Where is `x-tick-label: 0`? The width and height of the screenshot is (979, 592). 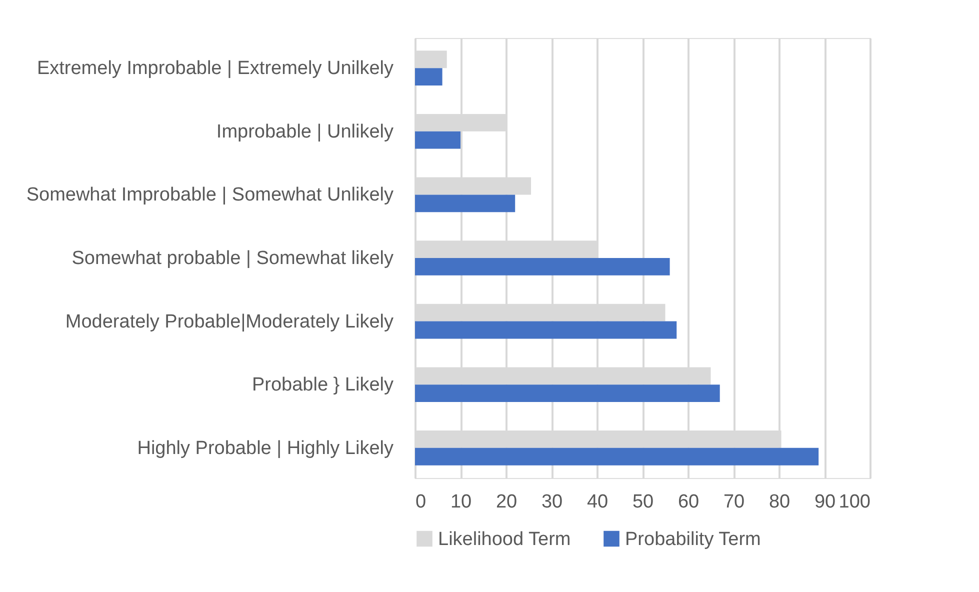
x-tick-label: 0 is located at coordinates (421, 502).